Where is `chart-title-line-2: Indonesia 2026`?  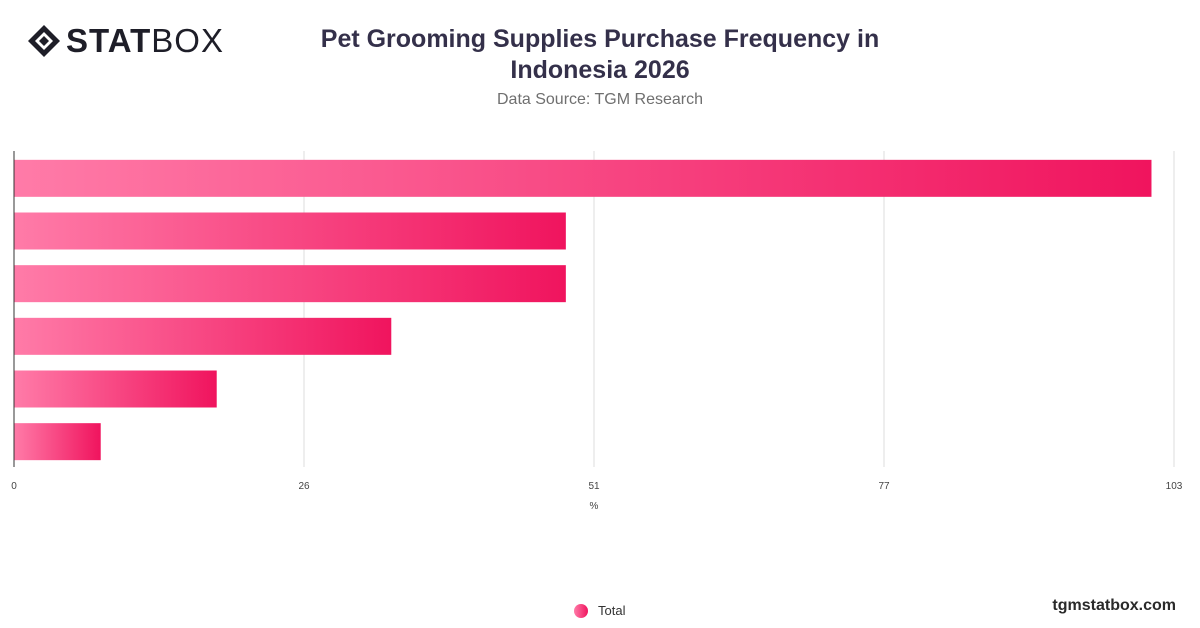
chart-title-line-2: Indonesia 2026 is located at coordinates (600, 70).